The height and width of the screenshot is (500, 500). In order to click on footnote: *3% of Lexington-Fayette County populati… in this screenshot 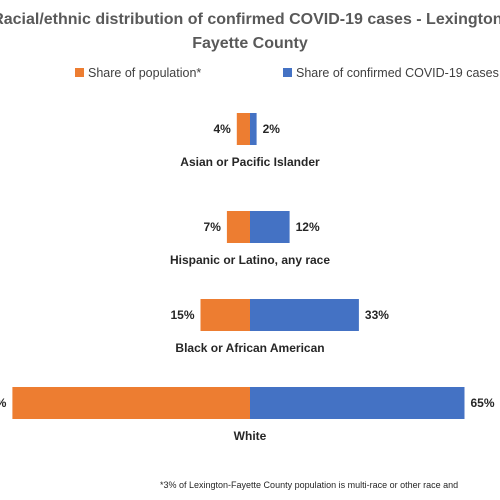, I will do `click(309, 485)`.